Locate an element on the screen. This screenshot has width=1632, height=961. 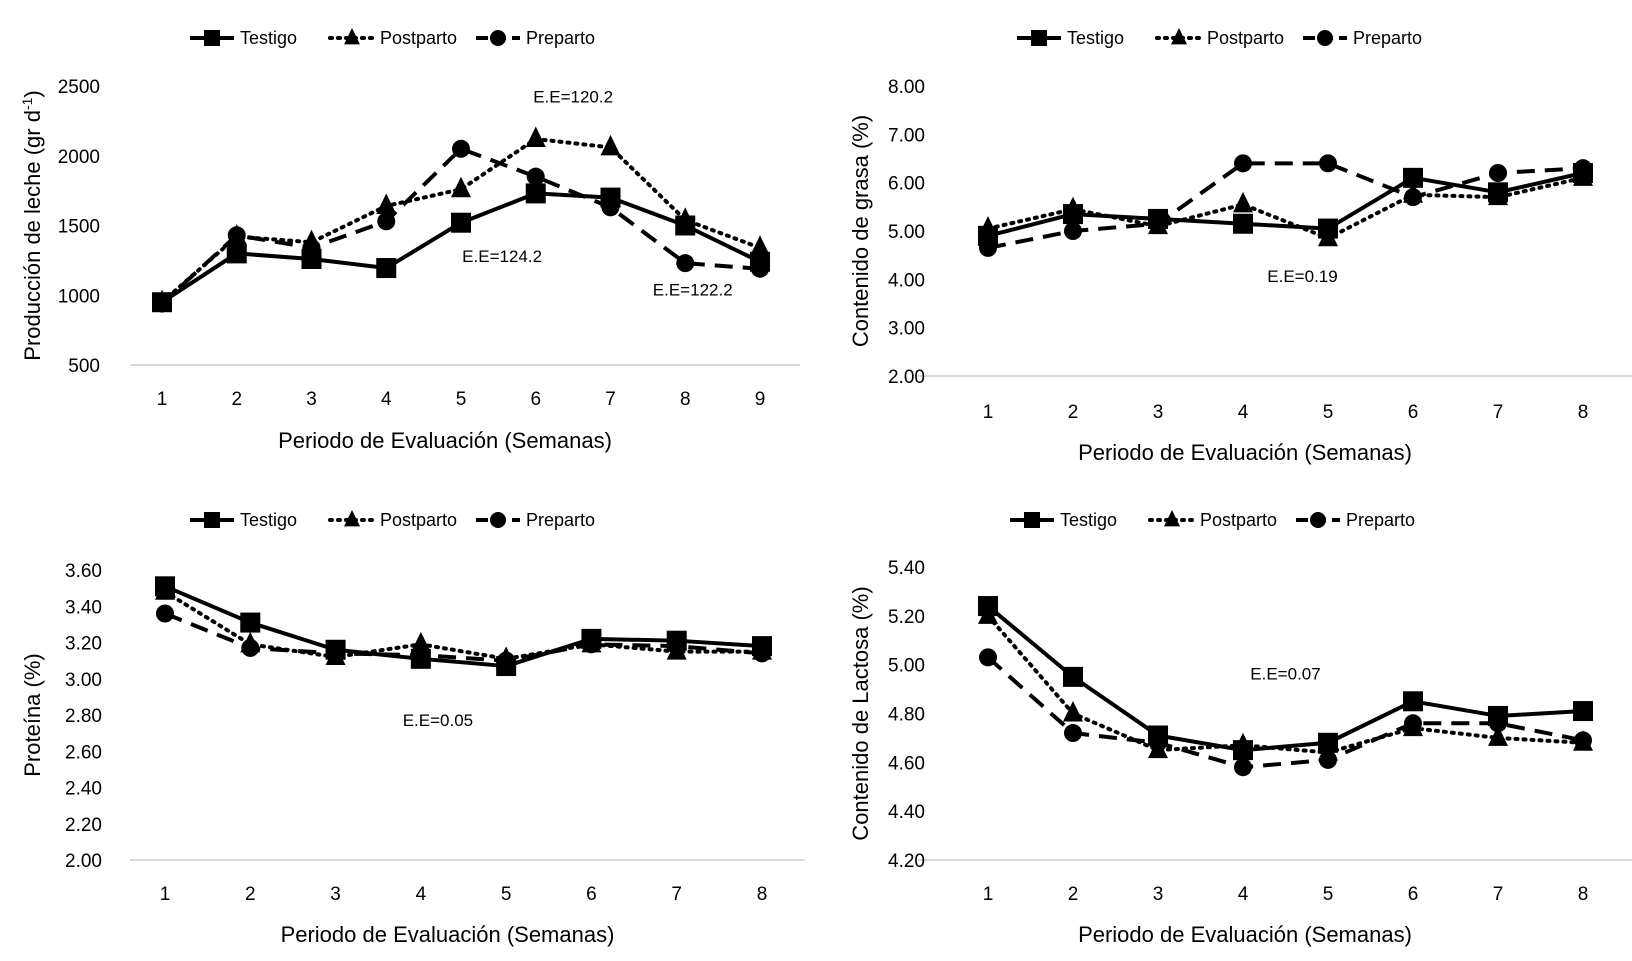
y-tick-label: 4.60 is located at coordinates (906, 763).